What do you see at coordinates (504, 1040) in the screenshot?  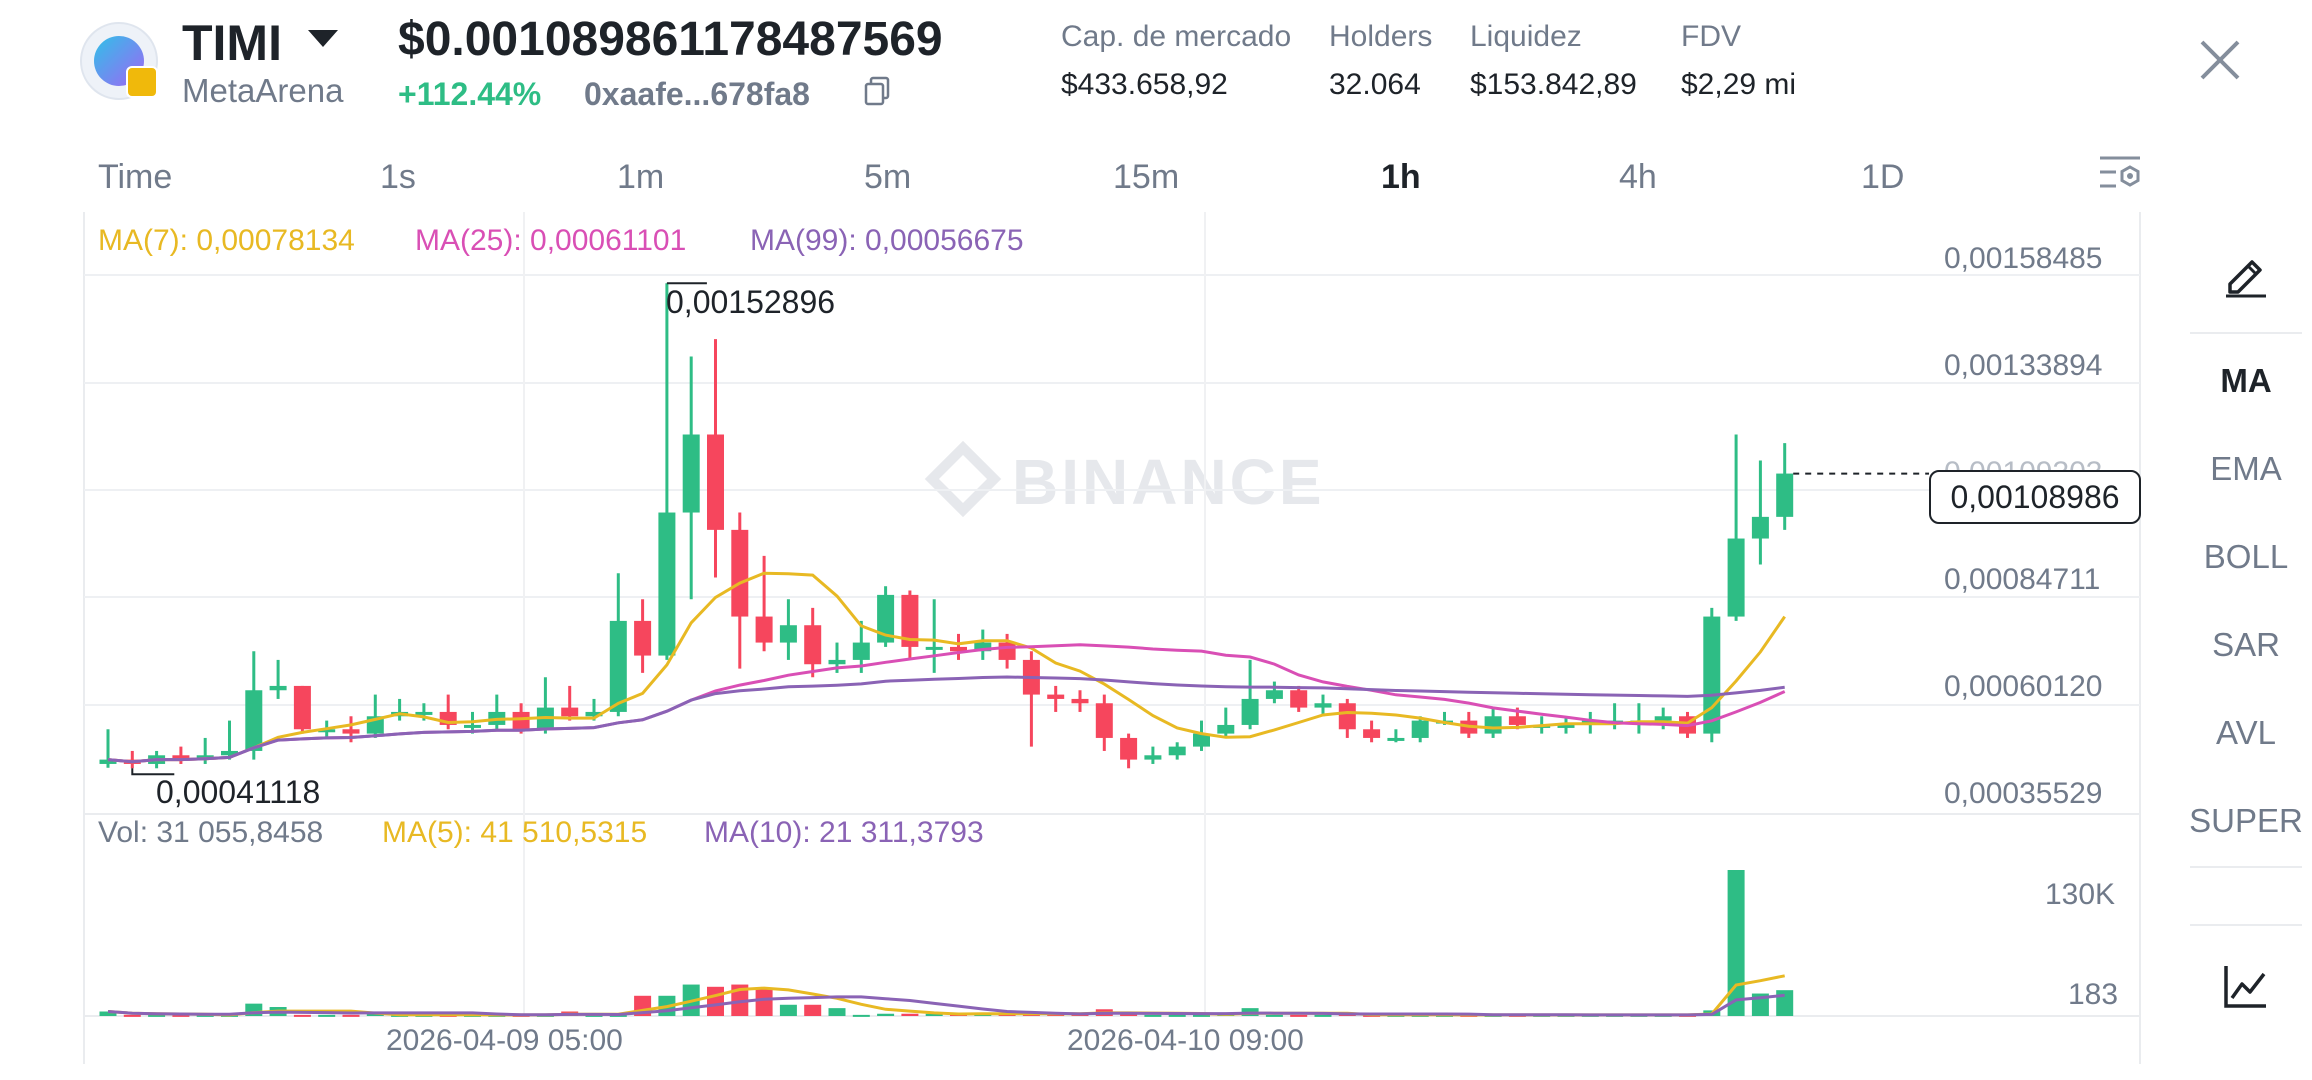 I see `date-axis-label: 2026-04-09 05:00` at bounding box center [504, 1040].